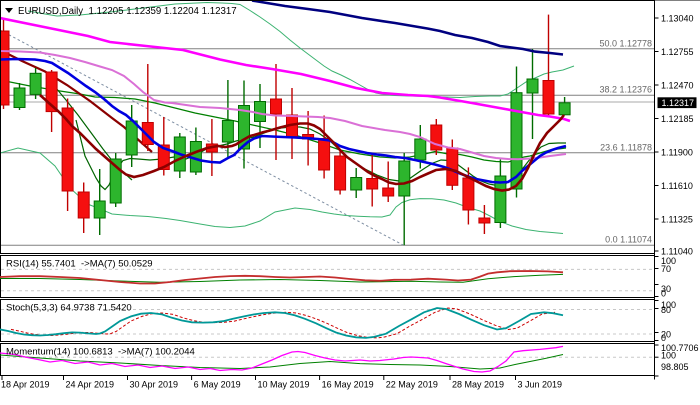 The height and width of the screenshot is (405, 700). Describe the element at coordinates (69, 308) in the screenshot. I see `svg-text: Stoch(5,3,3) 64.9738 71.5420` at that location.